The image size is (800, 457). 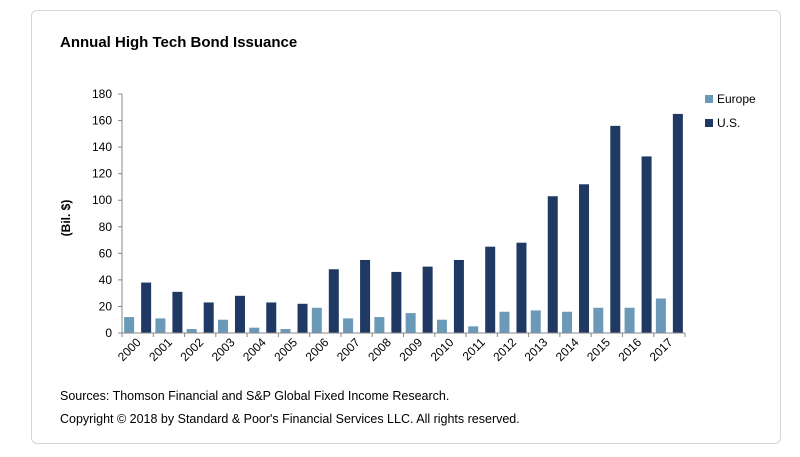 What do you see at coordinates (102, 121) in the screenshot?
I see `y-tick-label: 160` at bounding box center [102, 121].